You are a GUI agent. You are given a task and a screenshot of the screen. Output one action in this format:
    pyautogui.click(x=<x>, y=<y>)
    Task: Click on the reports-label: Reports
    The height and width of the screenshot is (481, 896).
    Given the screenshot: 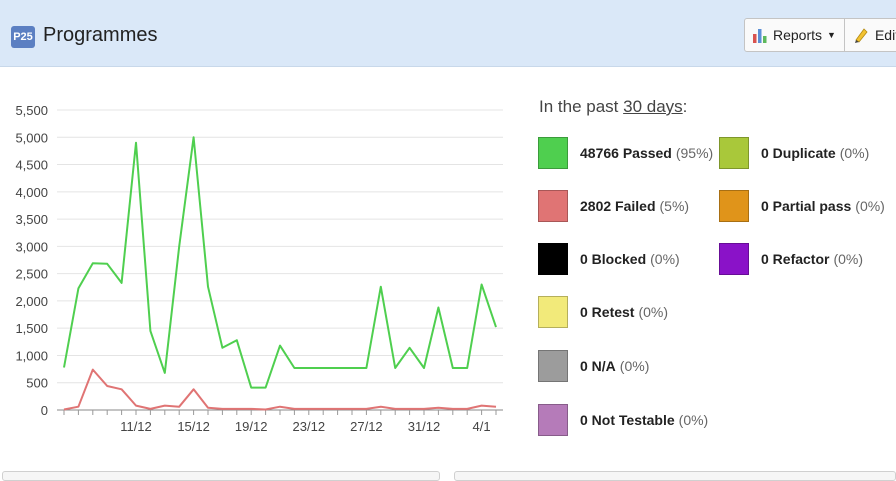 What is the action you would take?
    pyautogui.click(x=798, y=35)
    